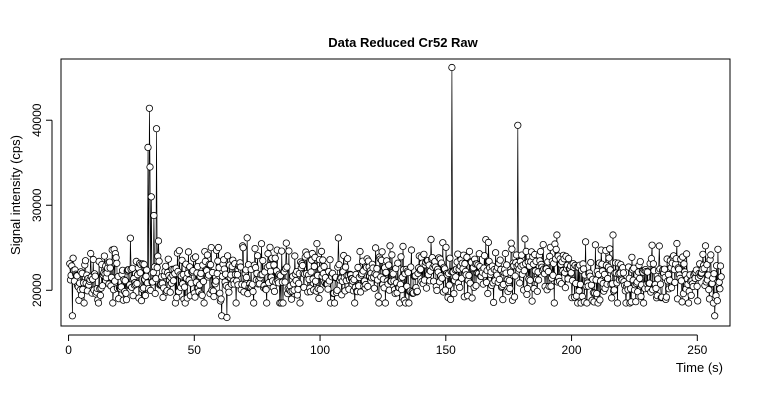 The width and height of the screenshot is (760, 400). Describe the element at coordinates (403, 42) in the screenshot. I see `chart-title: Data Reduced Cr52 Raw` at that location.